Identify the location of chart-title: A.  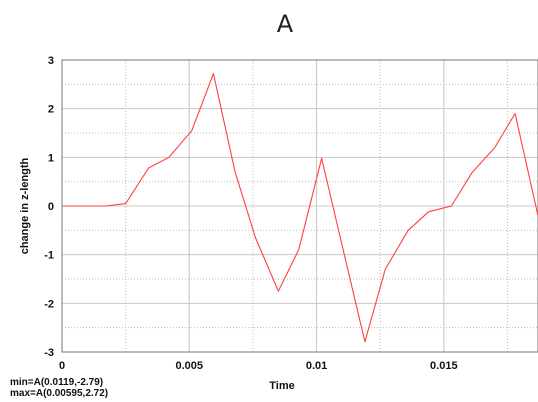
(285, 24).